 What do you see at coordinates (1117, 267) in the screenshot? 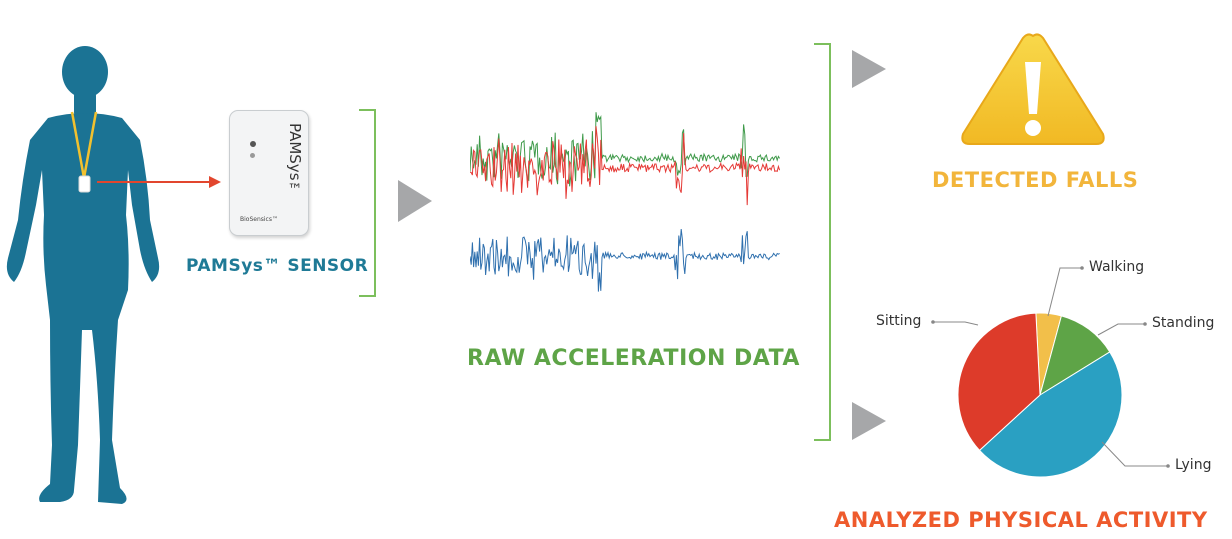
I see `pie-label-walking: Walking` at bounding box center [1117, 267].